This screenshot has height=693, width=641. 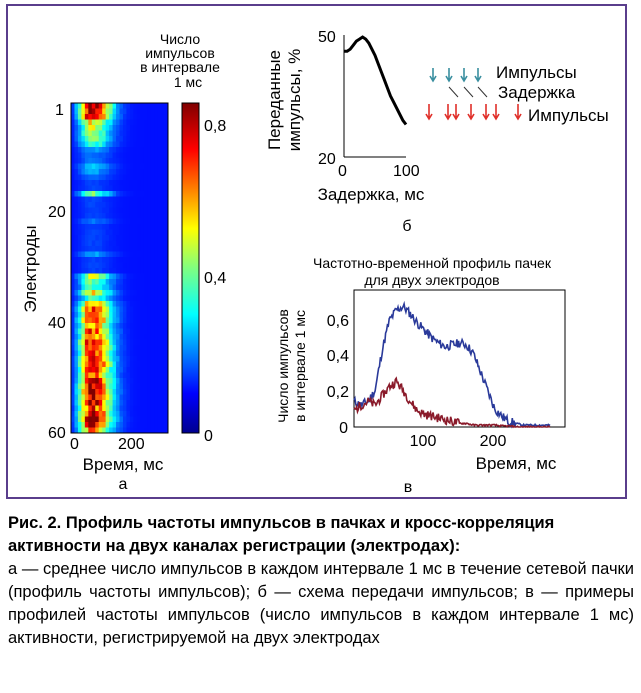 I want to click on red-arrow, so click(x=456, y=112).